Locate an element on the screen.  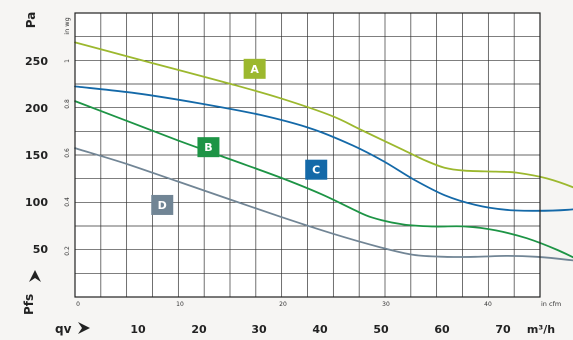
x-tick-label: 20 is located at coordinates (199, 329).